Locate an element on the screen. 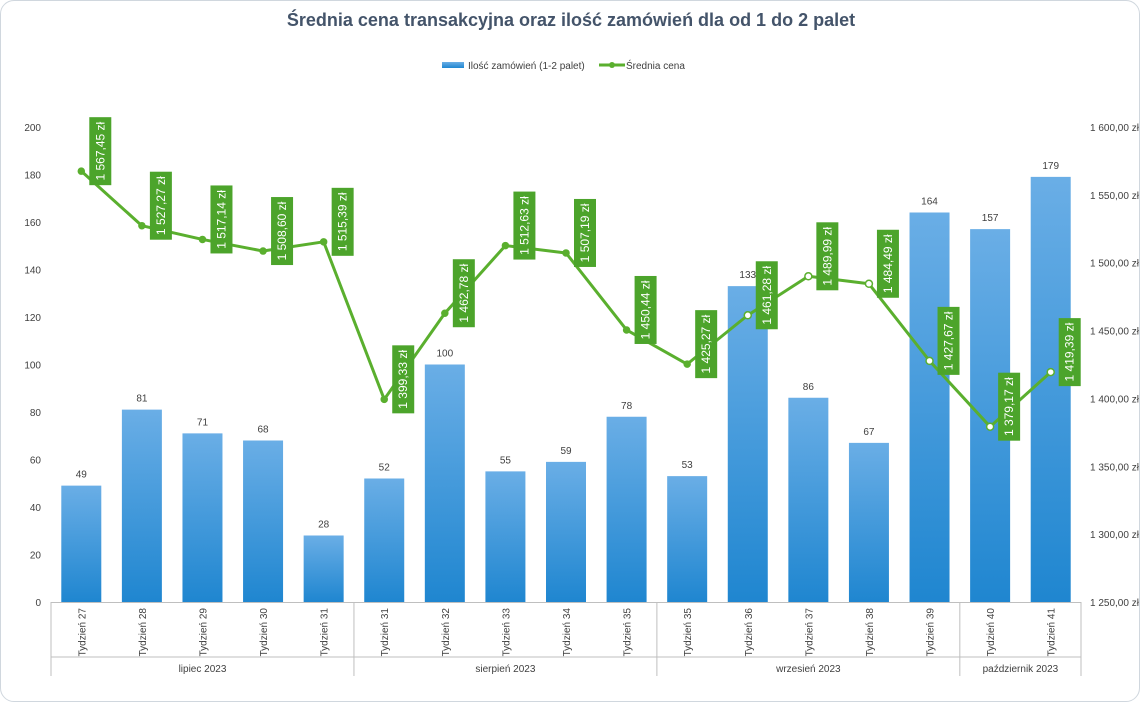 The width and height of the screenshot is (1140, 703). category-label: Tydzień 27 is located at coordinates (82, 632).